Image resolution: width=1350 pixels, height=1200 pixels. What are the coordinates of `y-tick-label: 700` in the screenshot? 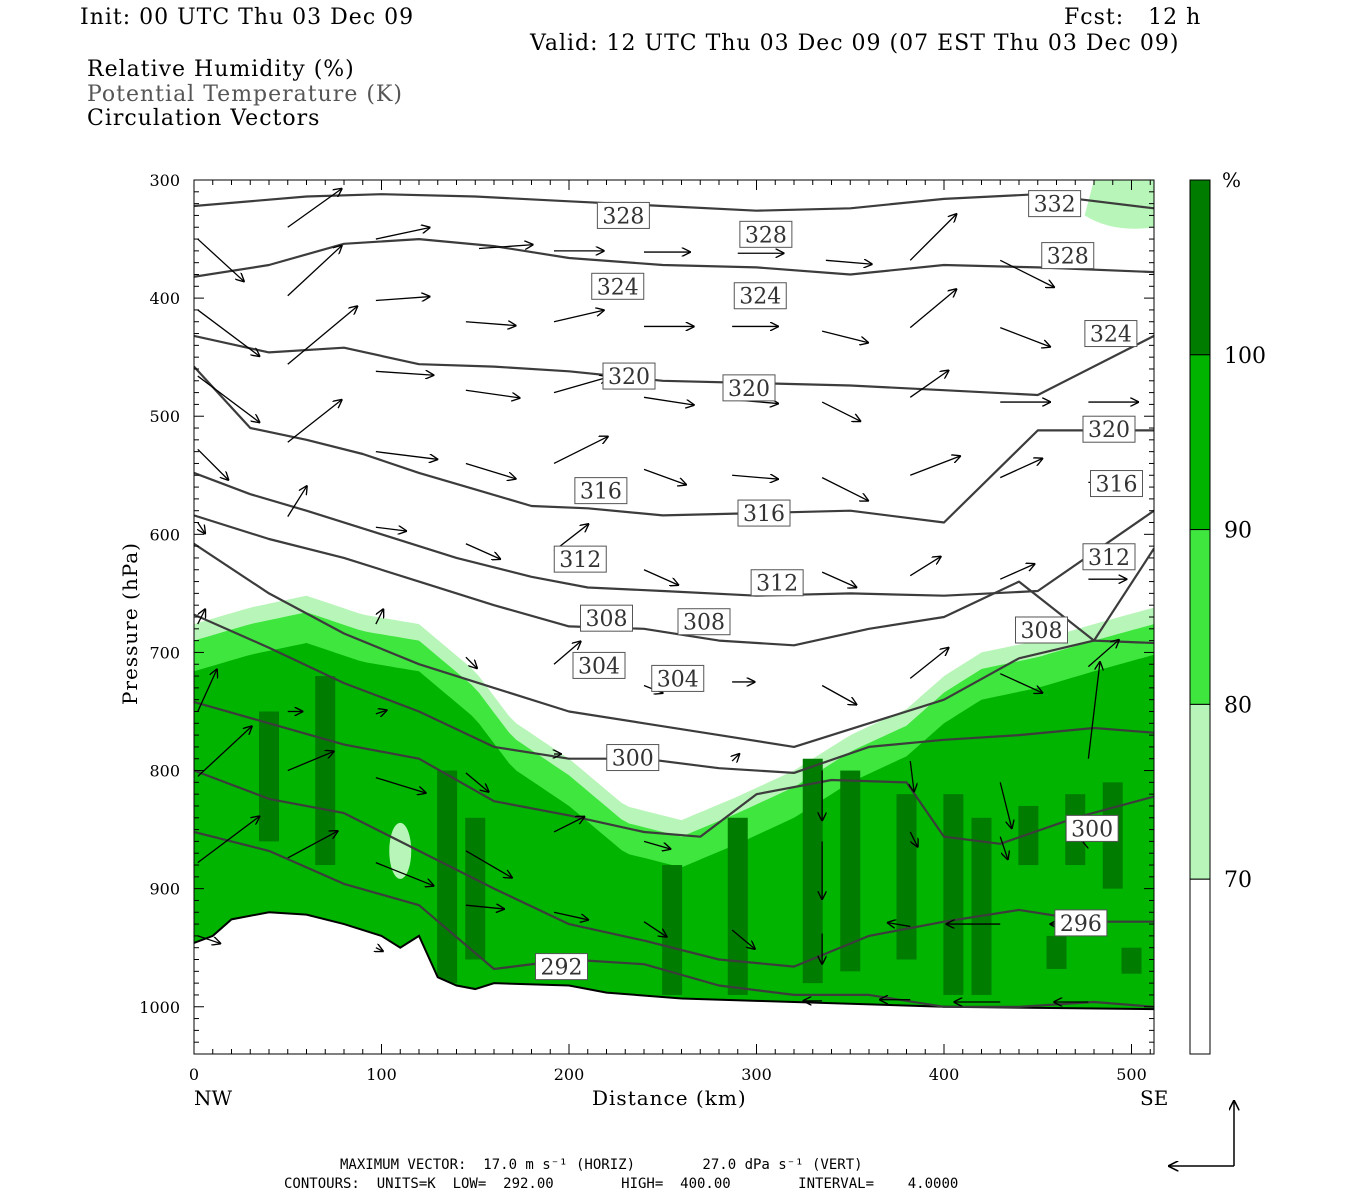 It's located at (164, 652).